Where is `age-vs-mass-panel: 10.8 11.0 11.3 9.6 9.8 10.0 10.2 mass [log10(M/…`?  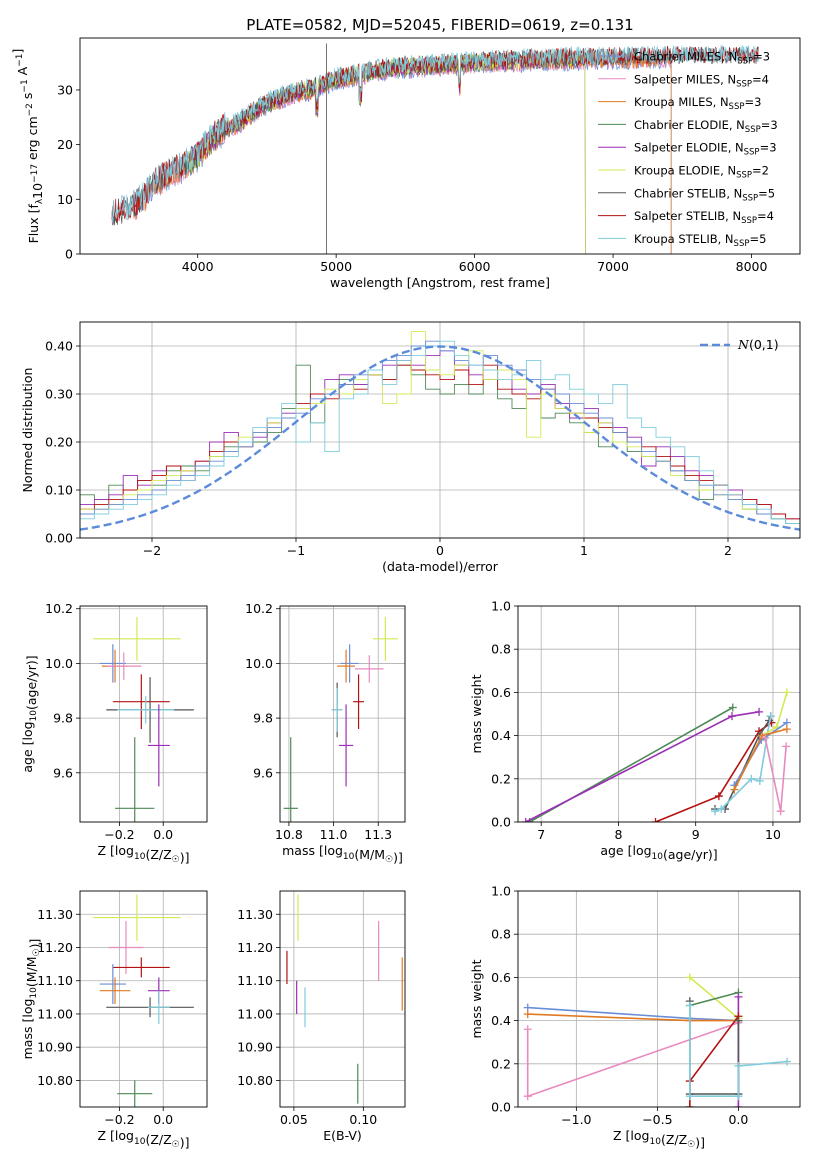
age-vs-mass-panel: 10.8 11.0 11.3 9.6 9.8 10.0 10.2 mass [log10(M/… is located at coordinates (325, 733).